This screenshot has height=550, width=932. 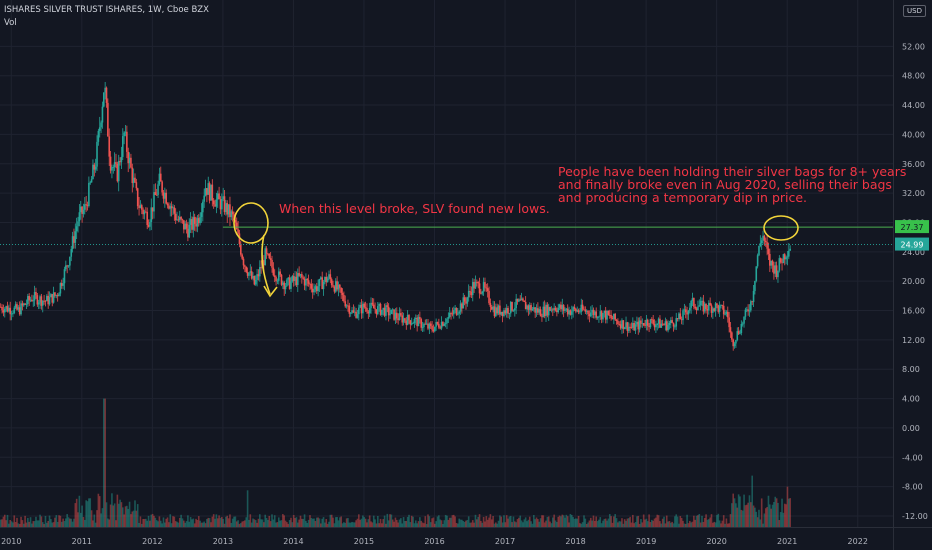 I want to click on currency-button: USD, so click(x=914, y=11).